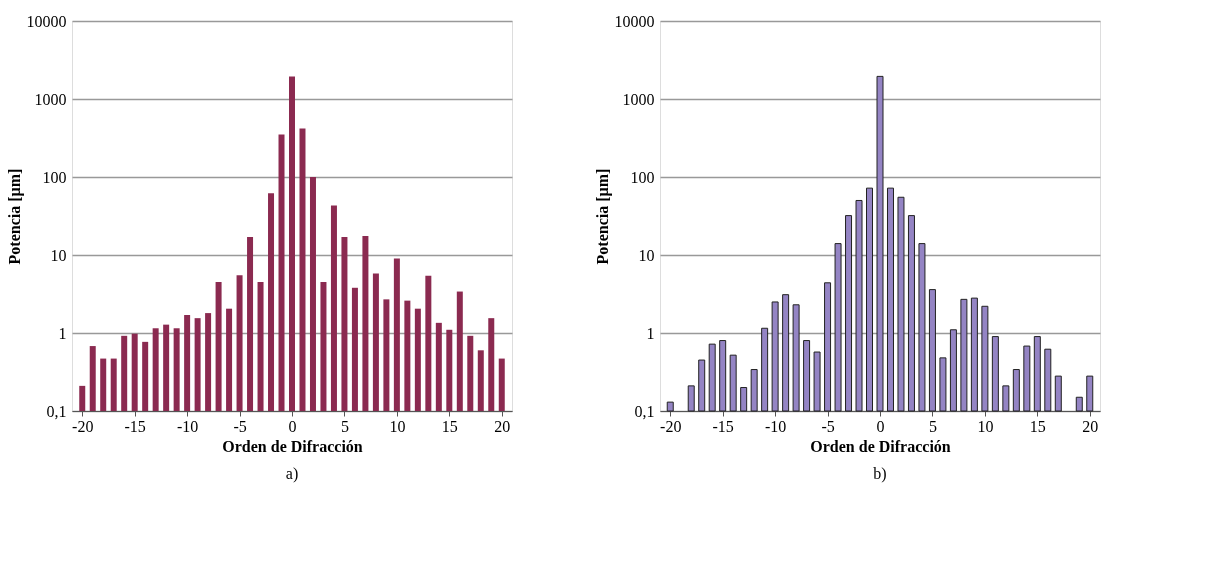 This screenshot has width=1210, height=573. I want to click on text: a), so click(292, 474).